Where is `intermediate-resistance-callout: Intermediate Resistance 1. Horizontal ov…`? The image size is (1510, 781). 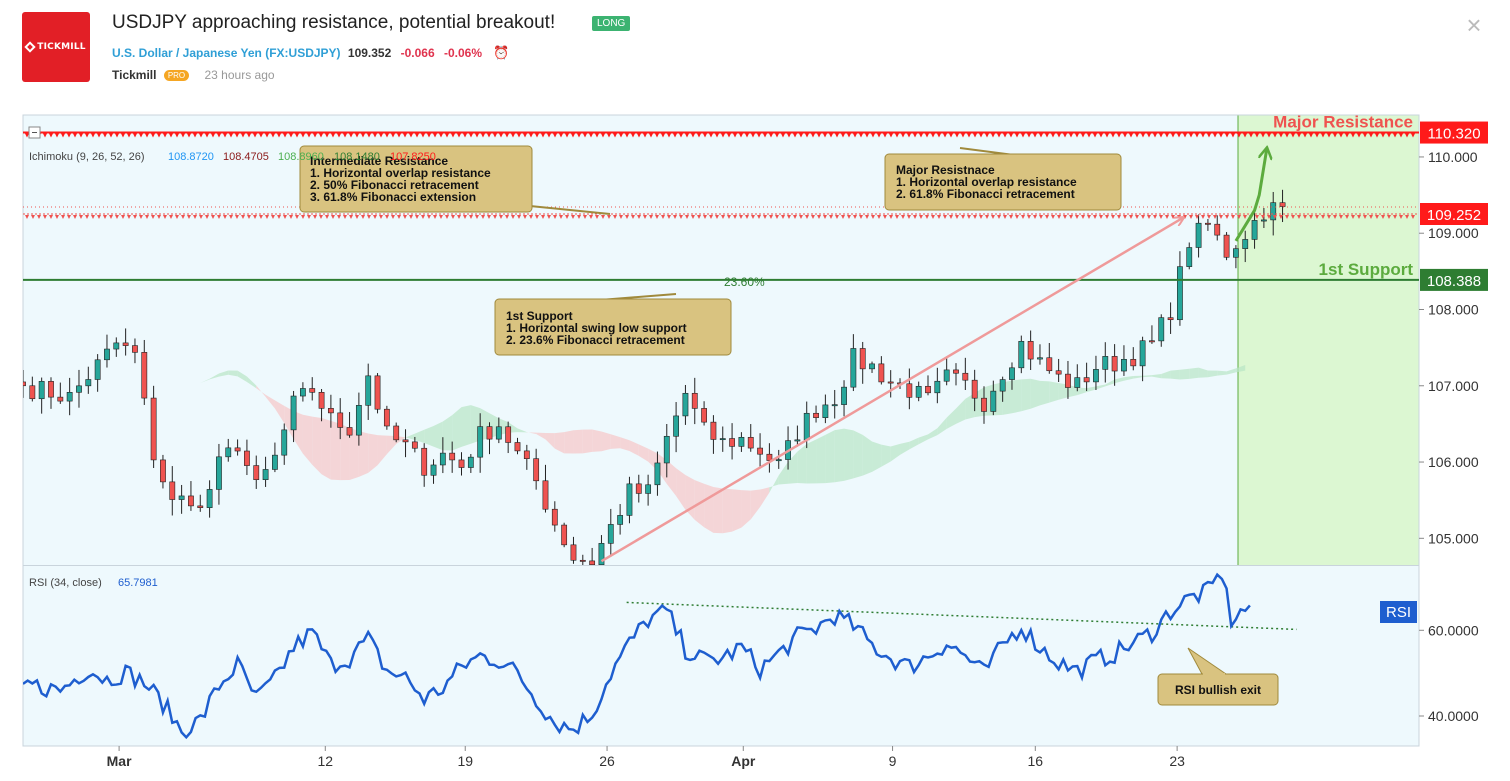 intermediate-resistance-callout: Intermediate Resistance 1. Horizontal ov… is located at coordinates (455, 180).